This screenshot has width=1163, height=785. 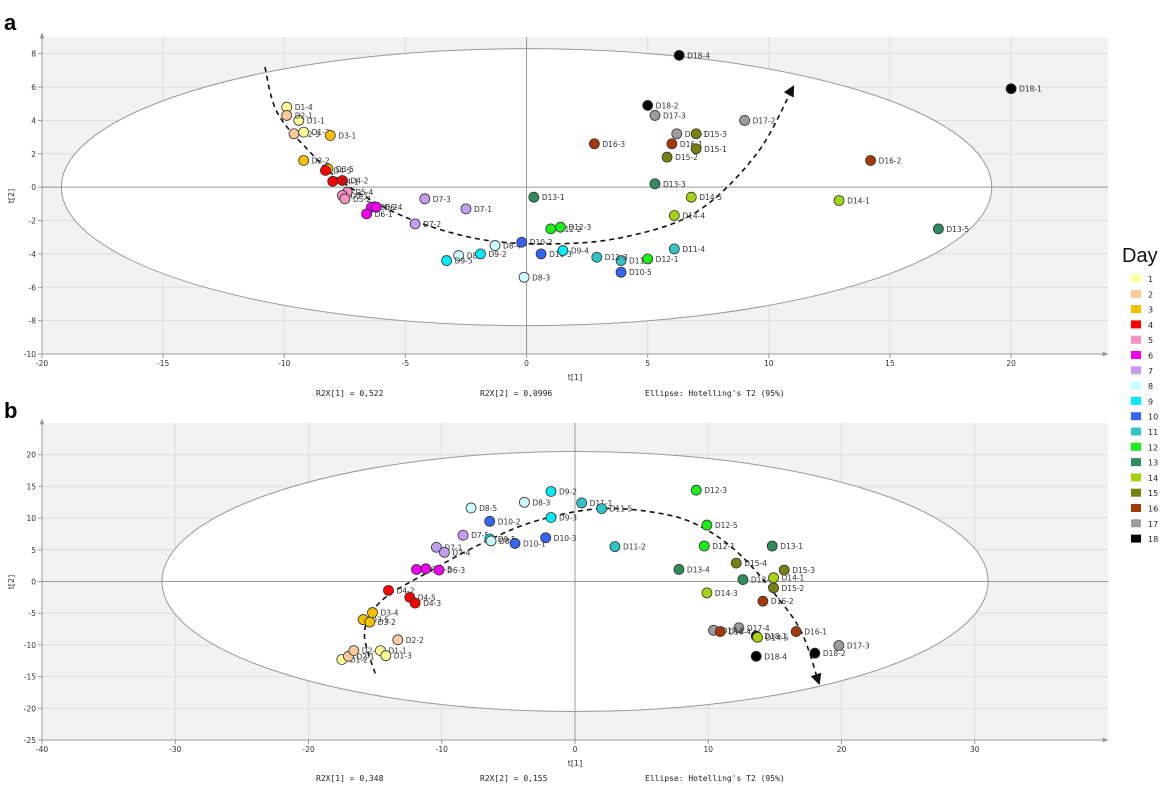 What do you see at coordinates (514, 778) in the screenshot?
I see `panel-b-r2x2: R2X[2] = 0,155` at bounding box center [514, 778].